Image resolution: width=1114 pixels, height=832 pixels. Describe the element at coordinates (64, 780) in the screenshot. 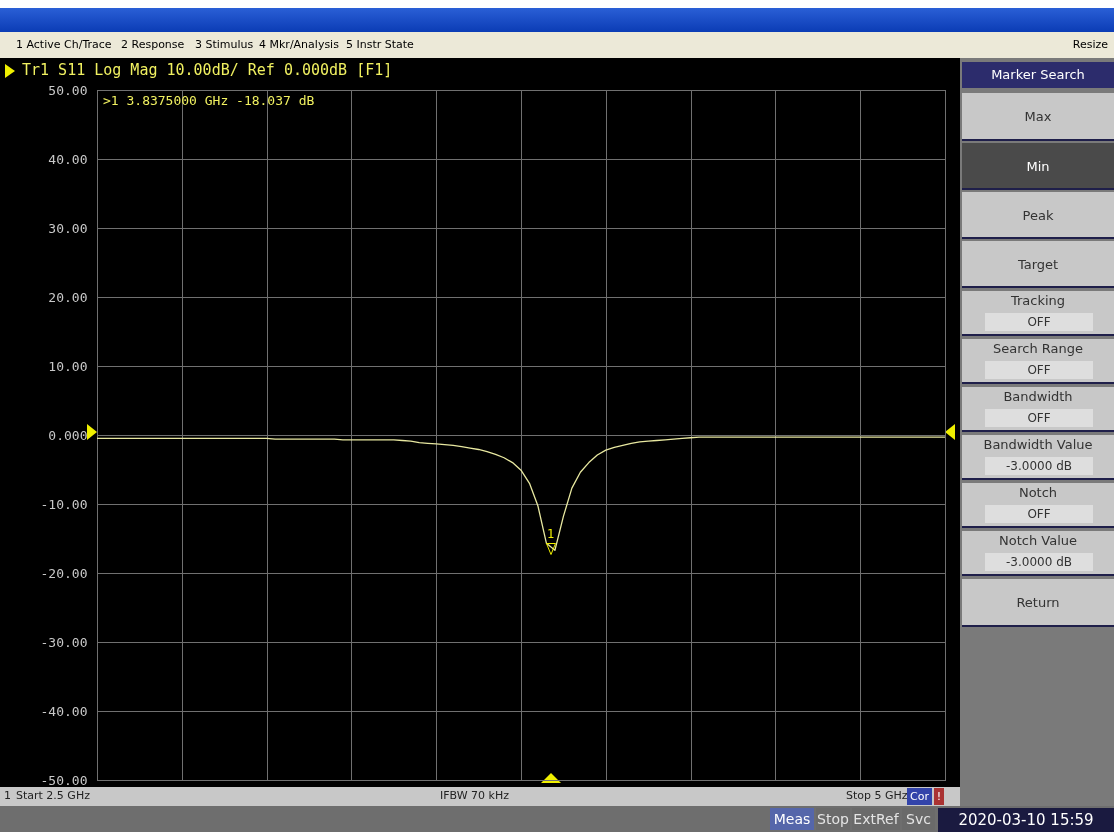

I see `y-tick-label: -50.00` at that location.